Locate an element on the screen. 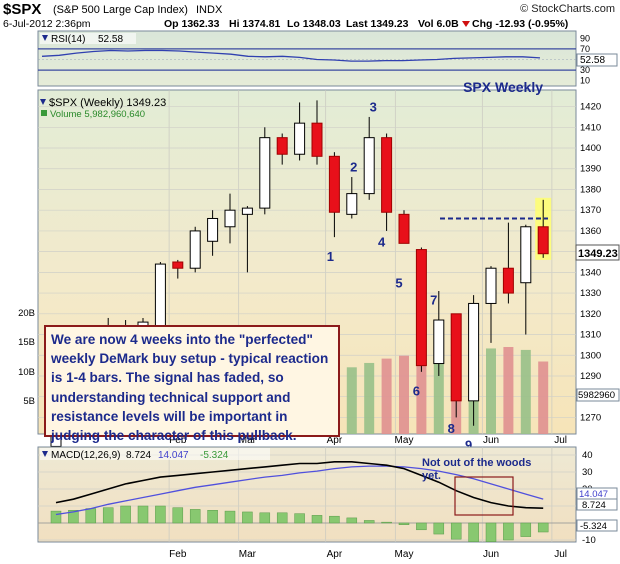 The height and width of the screenshot is (564, 620). symbol: $SPX is located at coordinates (22, 9).